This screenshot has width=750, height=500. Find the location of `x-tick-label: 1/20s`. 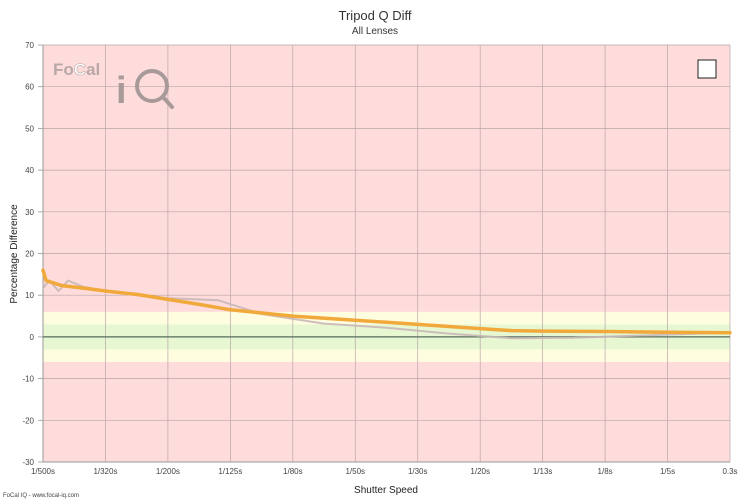

x-tick-label: 1/20s is located at coordinates (480, 471).